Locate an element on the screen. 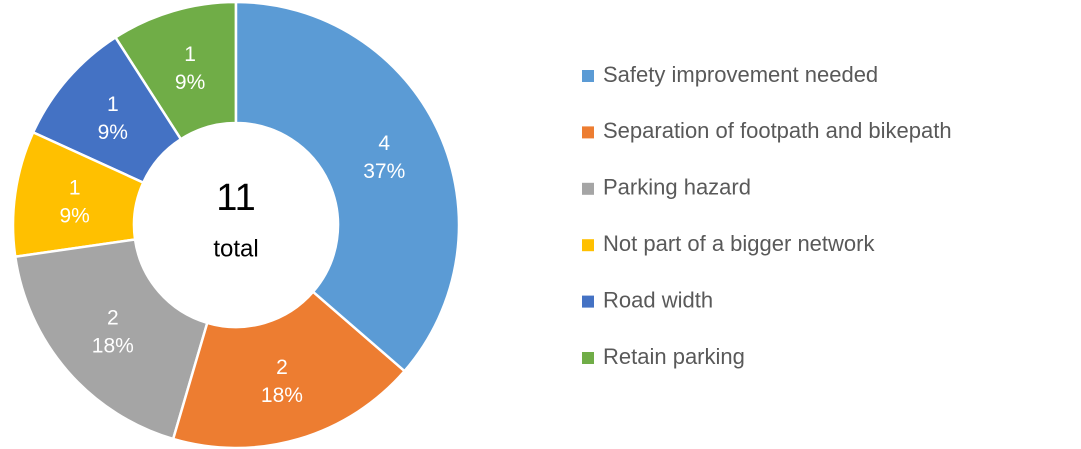  legend-label: Parking hazard is located at coordinates (677, 187).